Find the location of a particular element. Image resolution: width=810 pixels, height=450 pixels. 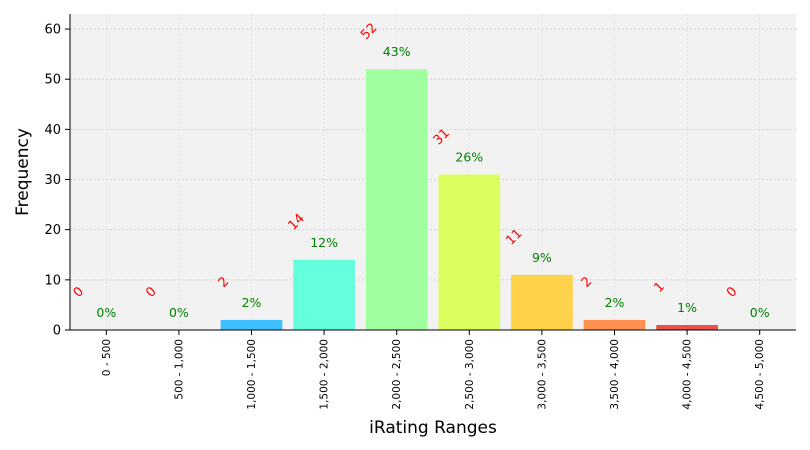

x-tick-label: 3,500 - 4,000 is located at coordinates (615, 374).